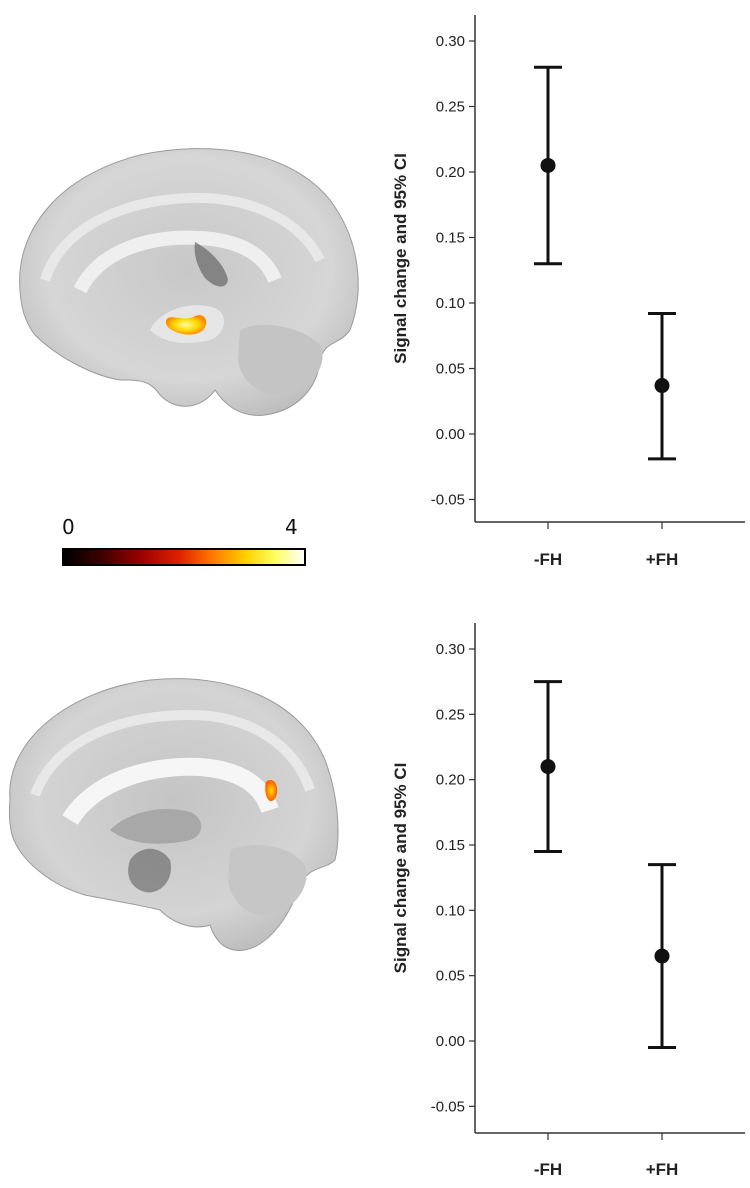 This screenshot has height=1188, width=750. I want to click on colorbar: 0 4, so click(185, 540).